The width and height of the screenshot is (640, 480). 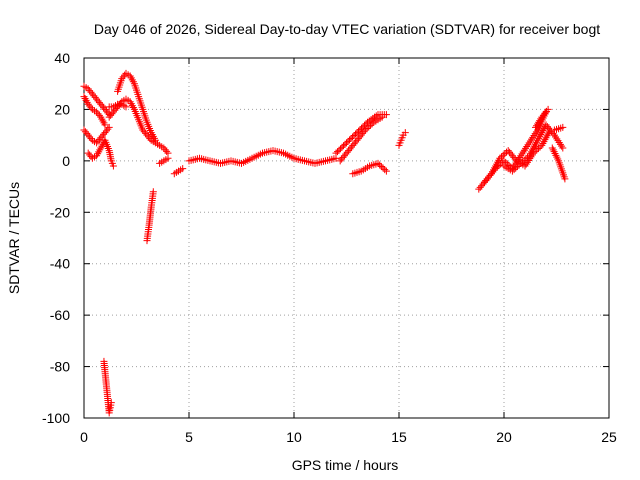 What do you see at coordinates (609, 437) in the screenshot?
I see `x-tick-label: 25` at bounding box center [609, 437].